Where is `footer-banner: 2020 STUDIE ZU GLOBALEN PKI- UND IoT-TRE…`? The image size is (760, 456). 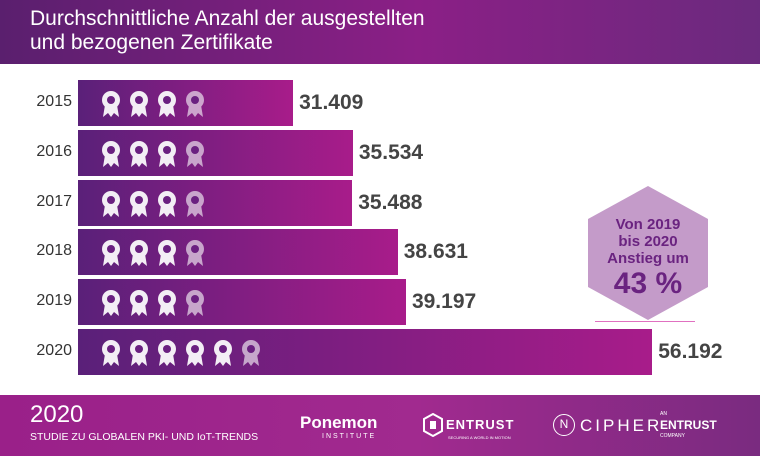
footer-banner: 2020 STUDIE ZU GLOBALEN PKI- UND IoT-TRE… is located at coordinates (380, 425).